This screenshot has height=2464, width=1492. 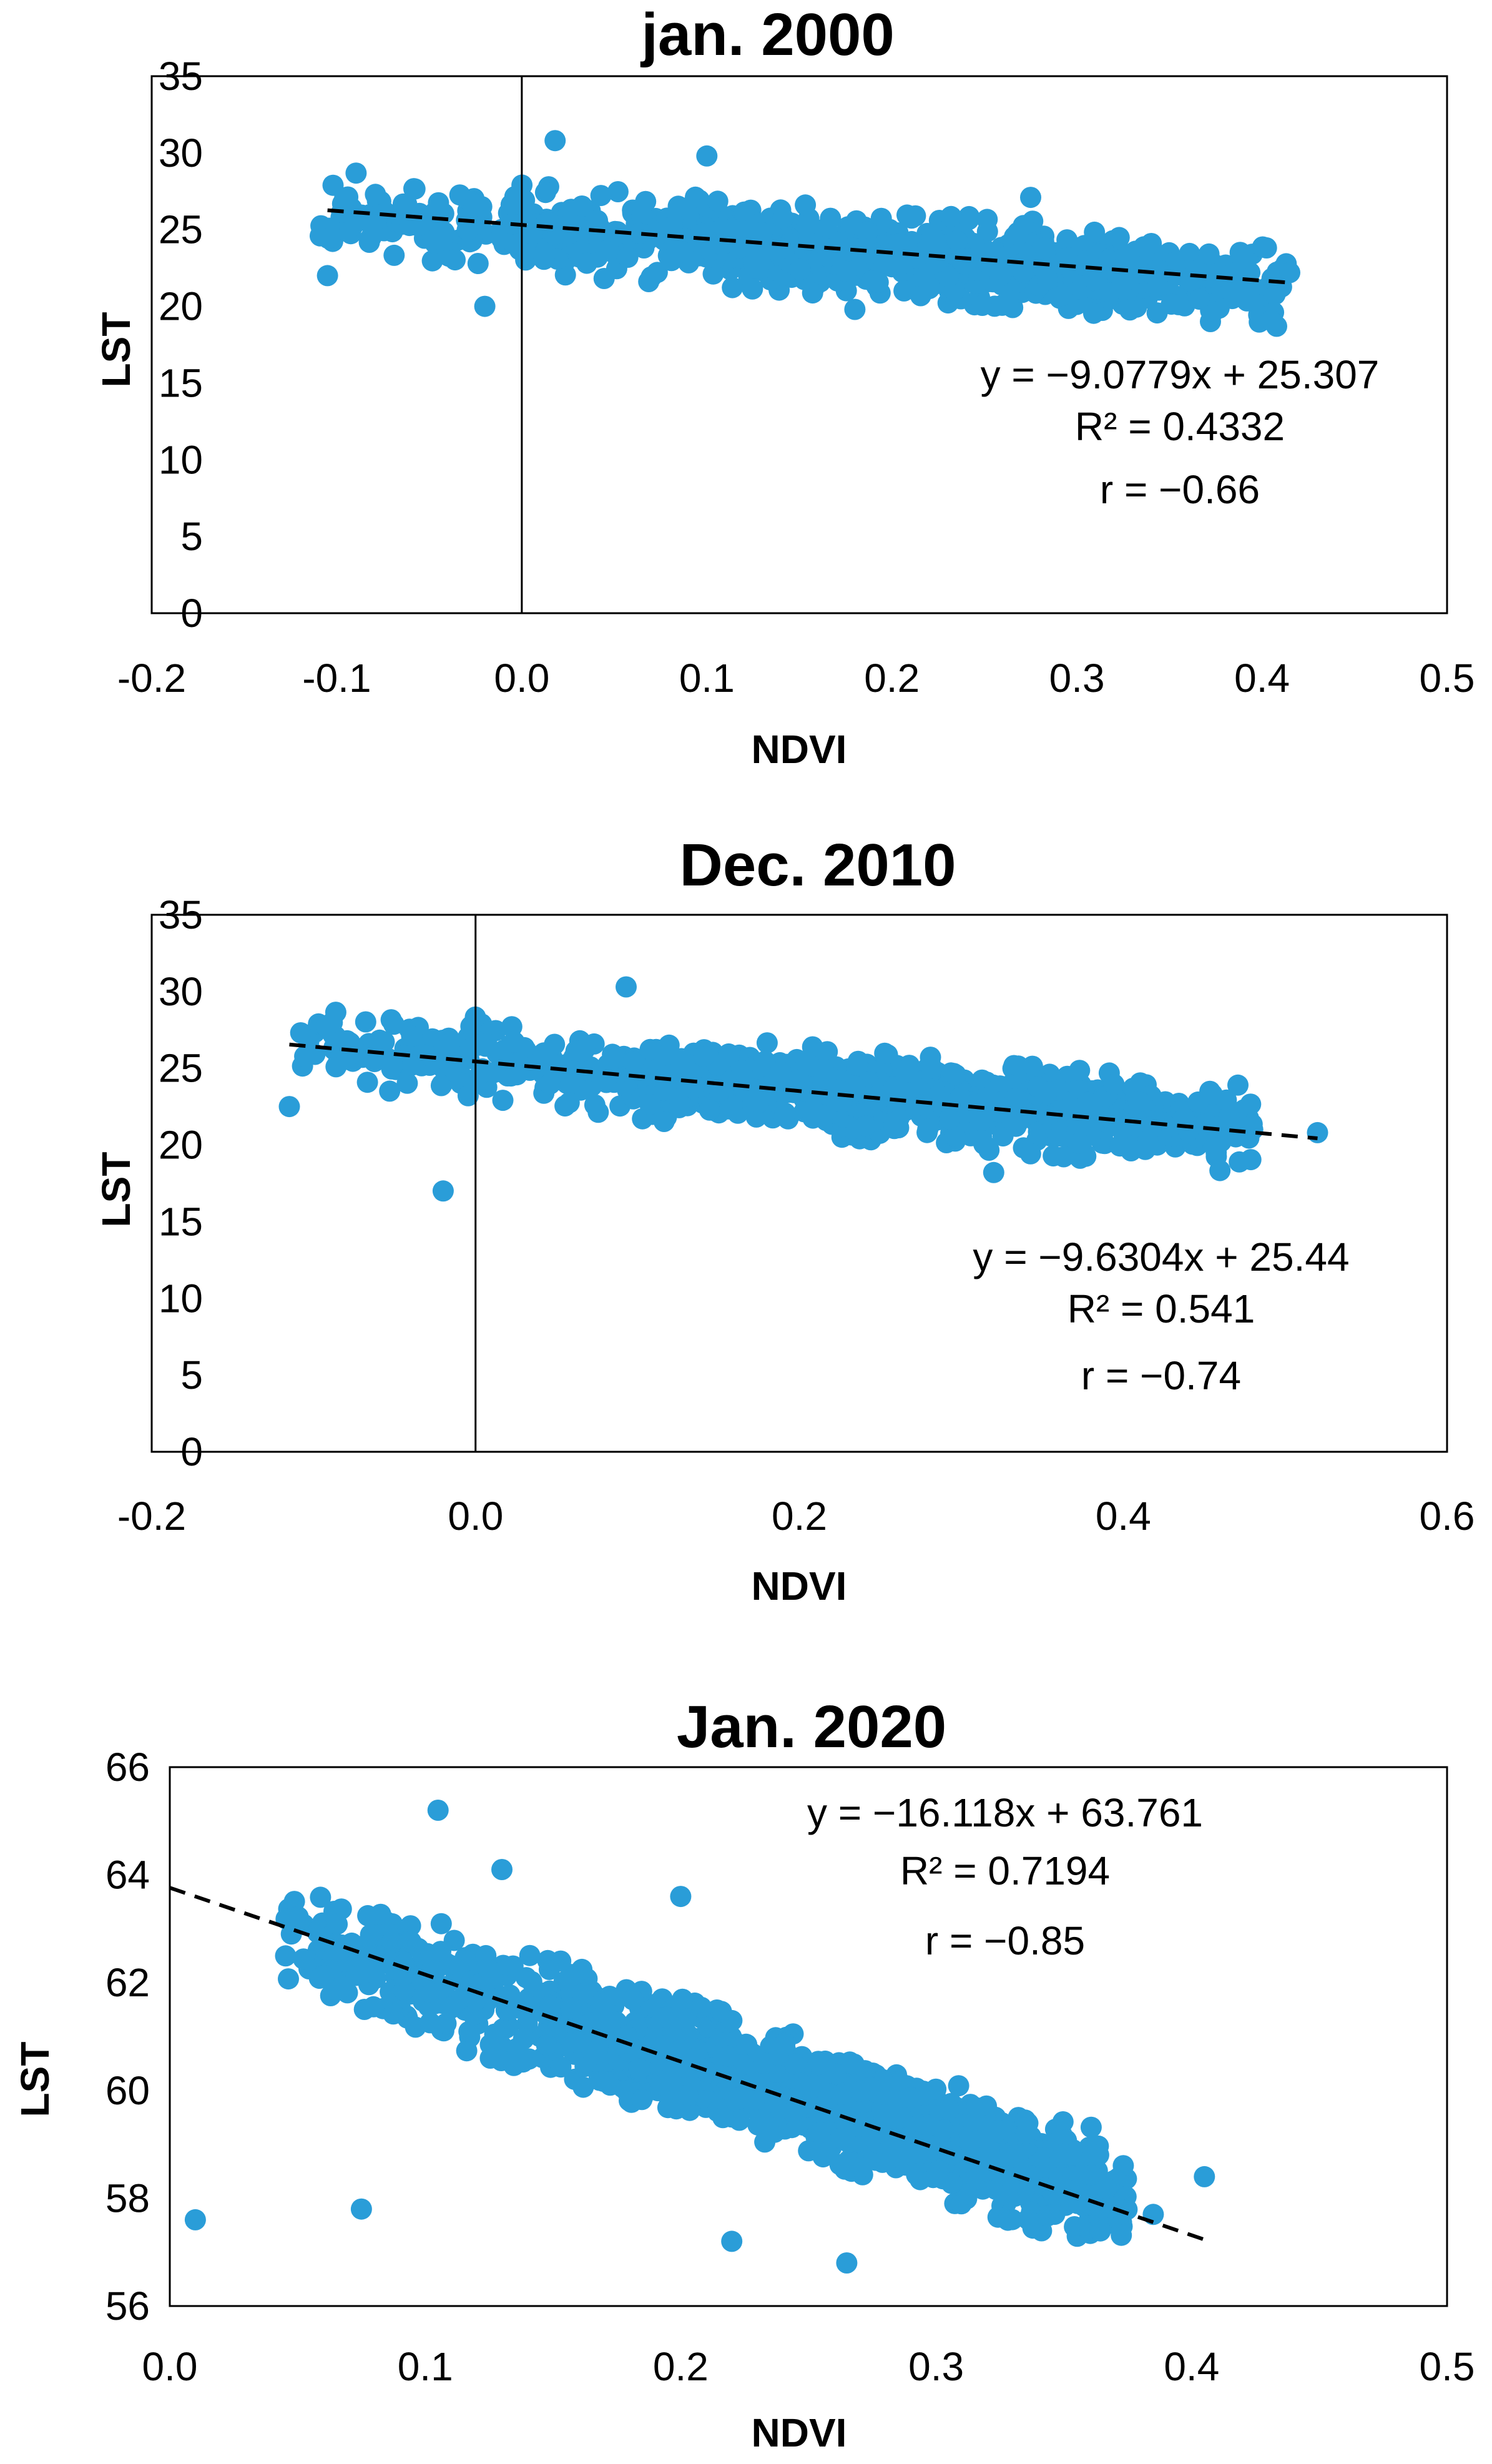 I want to click on x-tick-labels: -0.2 0.0 0.2 0.4 0.6, so click(x=796, y=1516).